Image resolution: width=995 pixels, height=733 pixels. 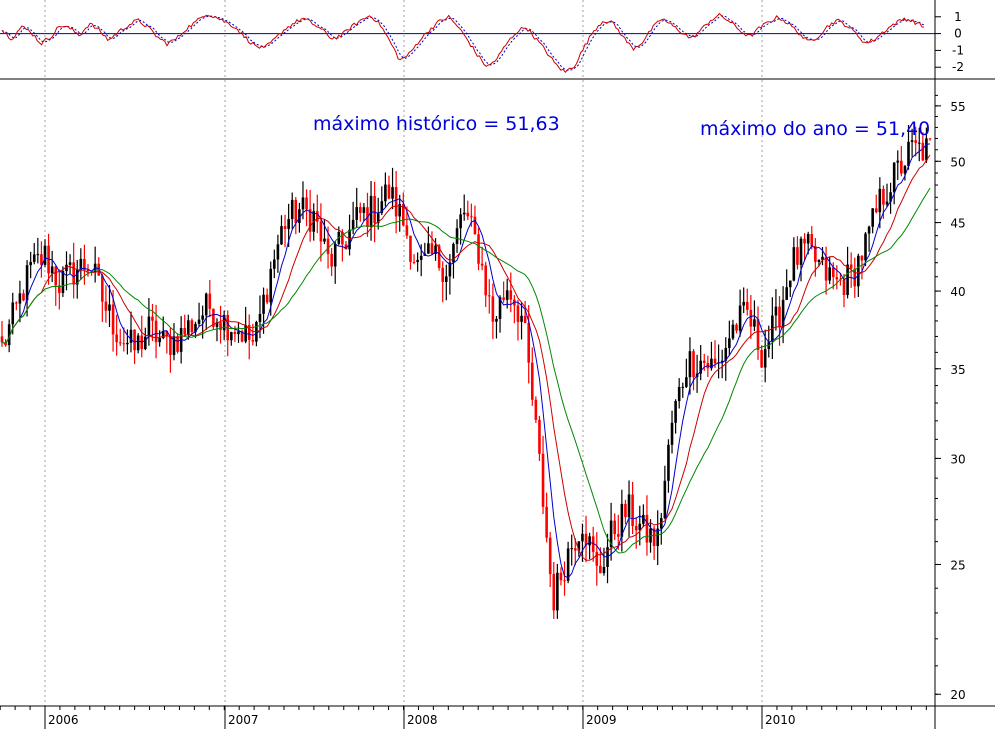 I want to click on price-tick-label: 45, so click(x=957, y=224).